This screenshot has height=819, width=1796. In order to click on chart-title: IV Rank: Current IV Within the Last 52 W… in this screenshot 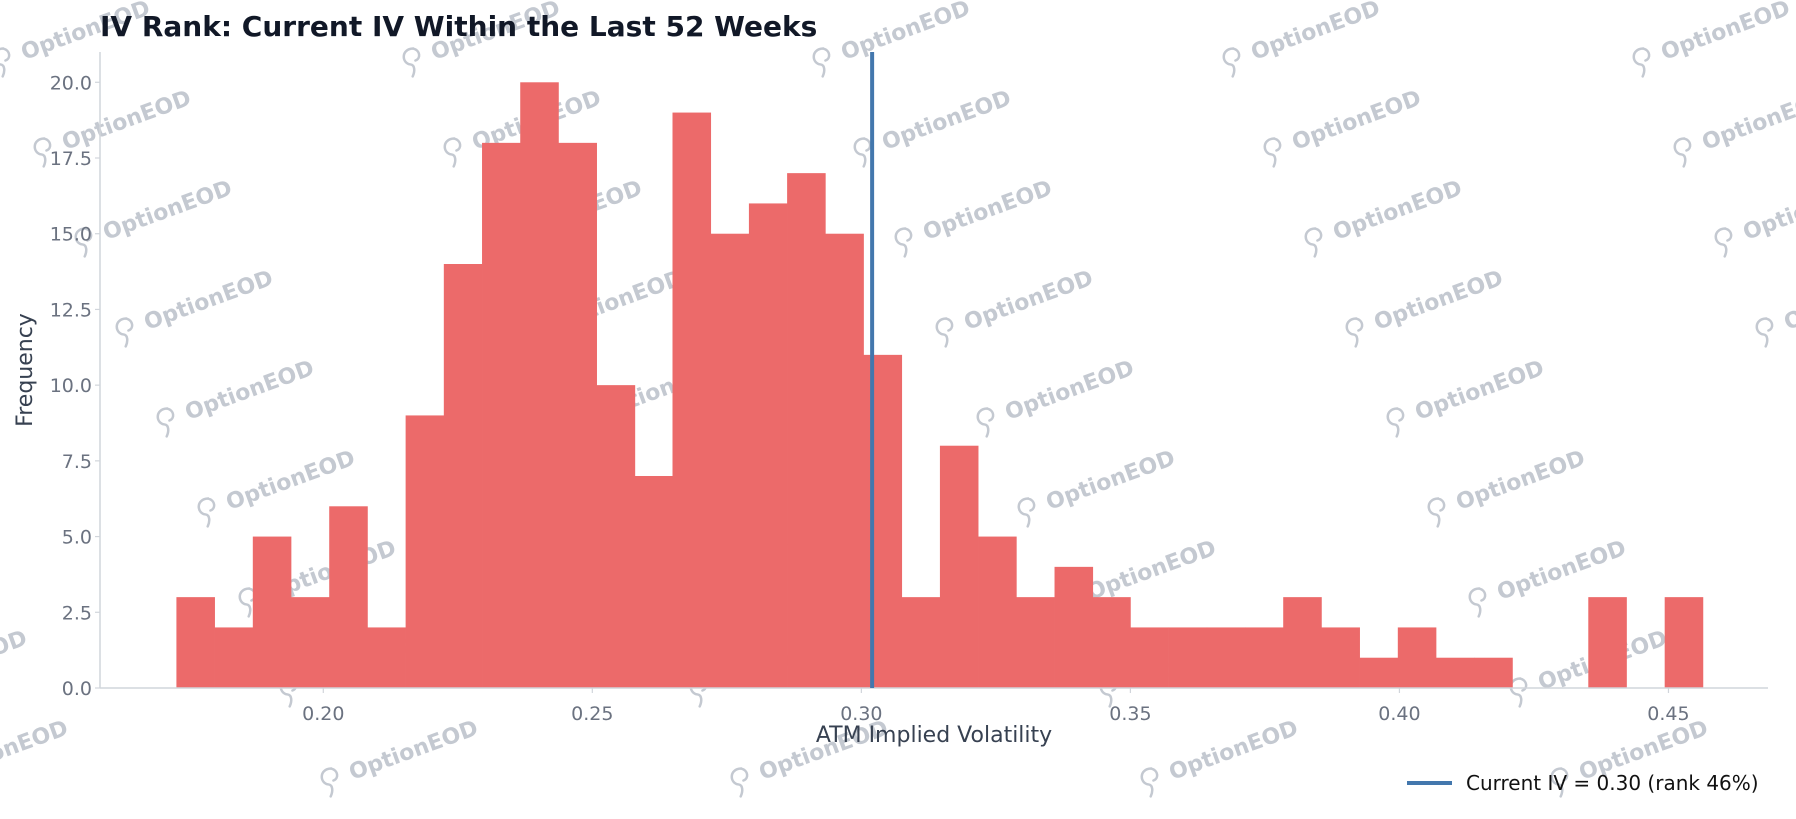, I will do `click(458, 26)`.